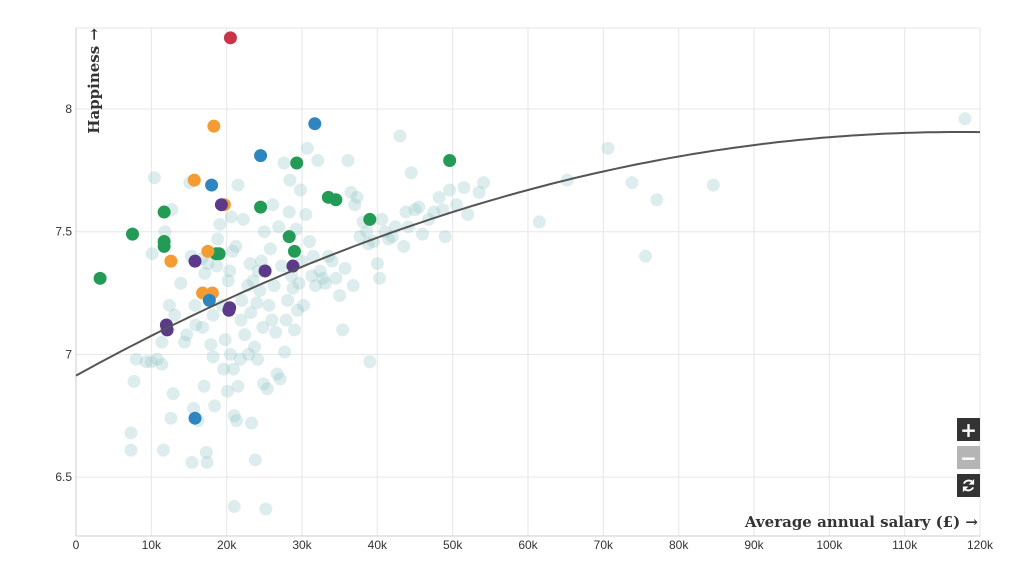 This screenshot has height=566, width=1015. I want to click on y-tick-label: 7.5, so click(63, 232).